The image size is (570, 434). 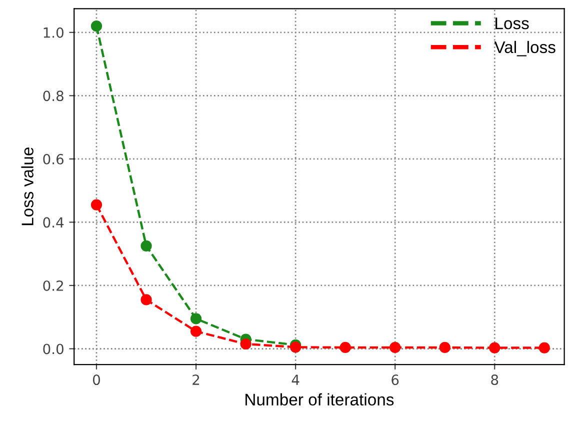 What do you see at coordinates (494, 380) in the screenshot?
I see `x-tick-label: 8` at bounding box center [494, 380].